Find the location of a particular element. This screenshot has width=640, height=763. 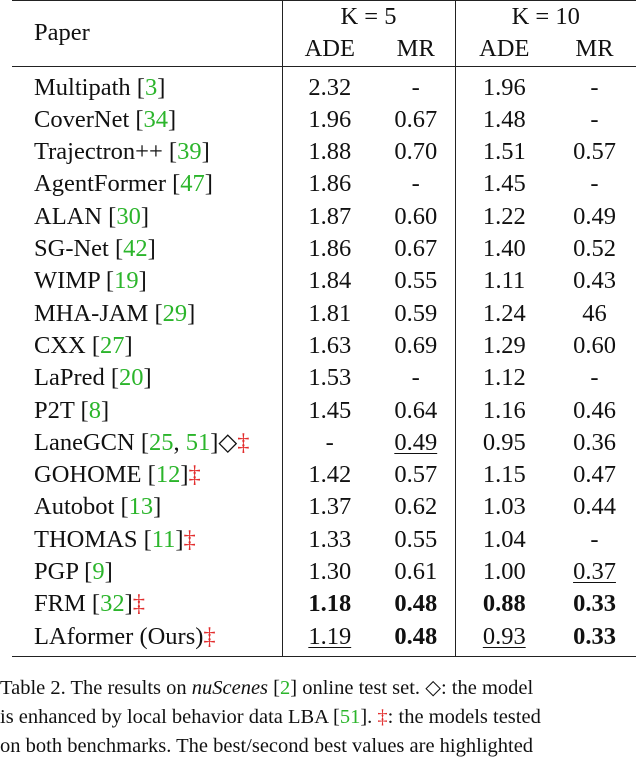

metric-value: 0.88 is located at coordinates (504, 604).